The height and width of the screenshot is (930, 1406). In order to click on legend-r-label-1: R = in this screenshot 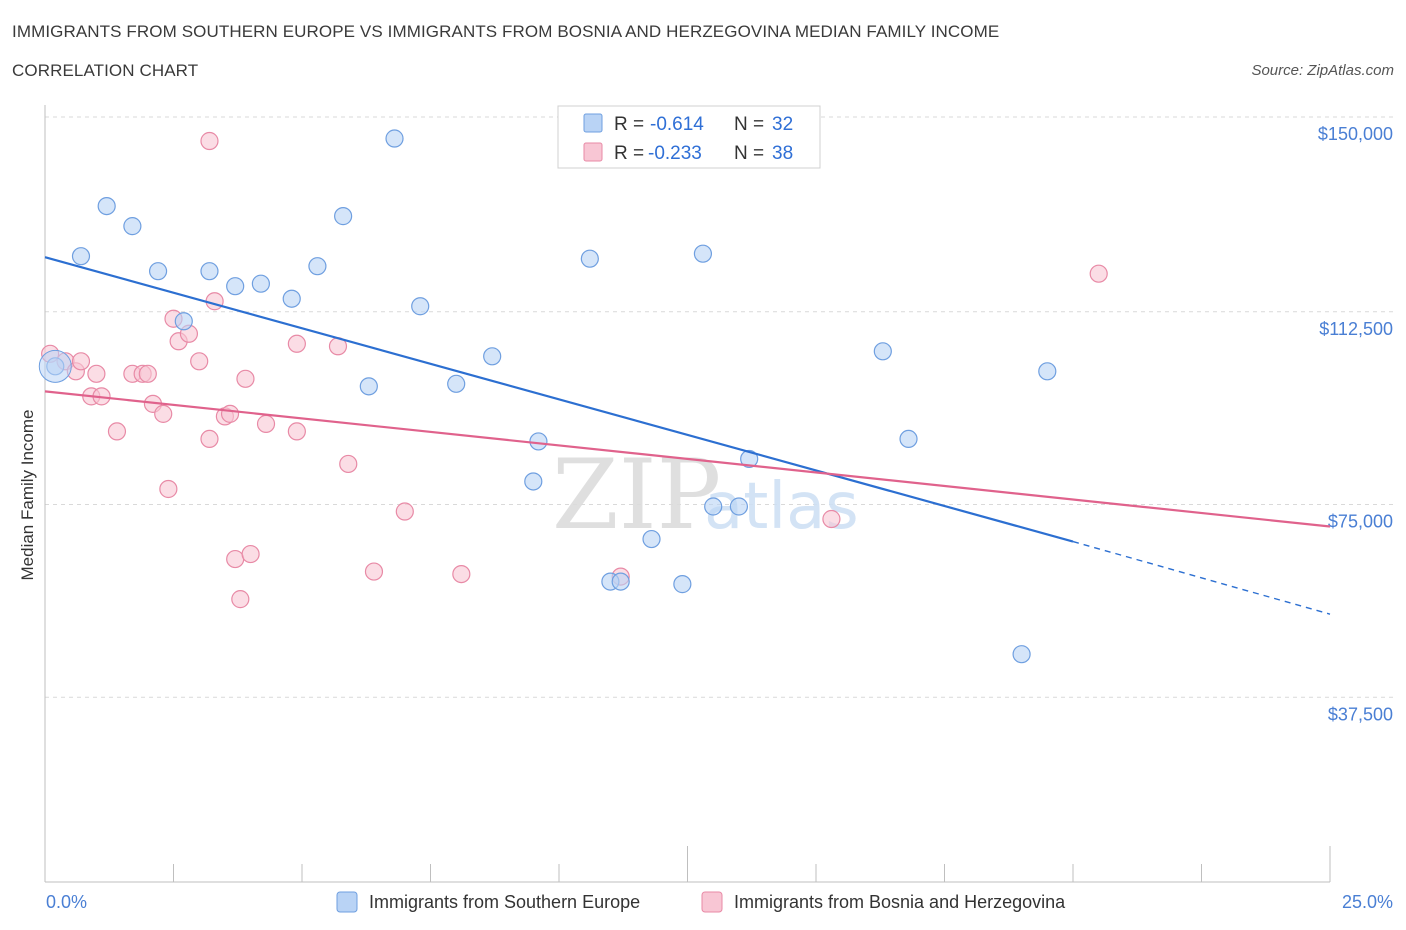, I will do `click(629, 124)`.